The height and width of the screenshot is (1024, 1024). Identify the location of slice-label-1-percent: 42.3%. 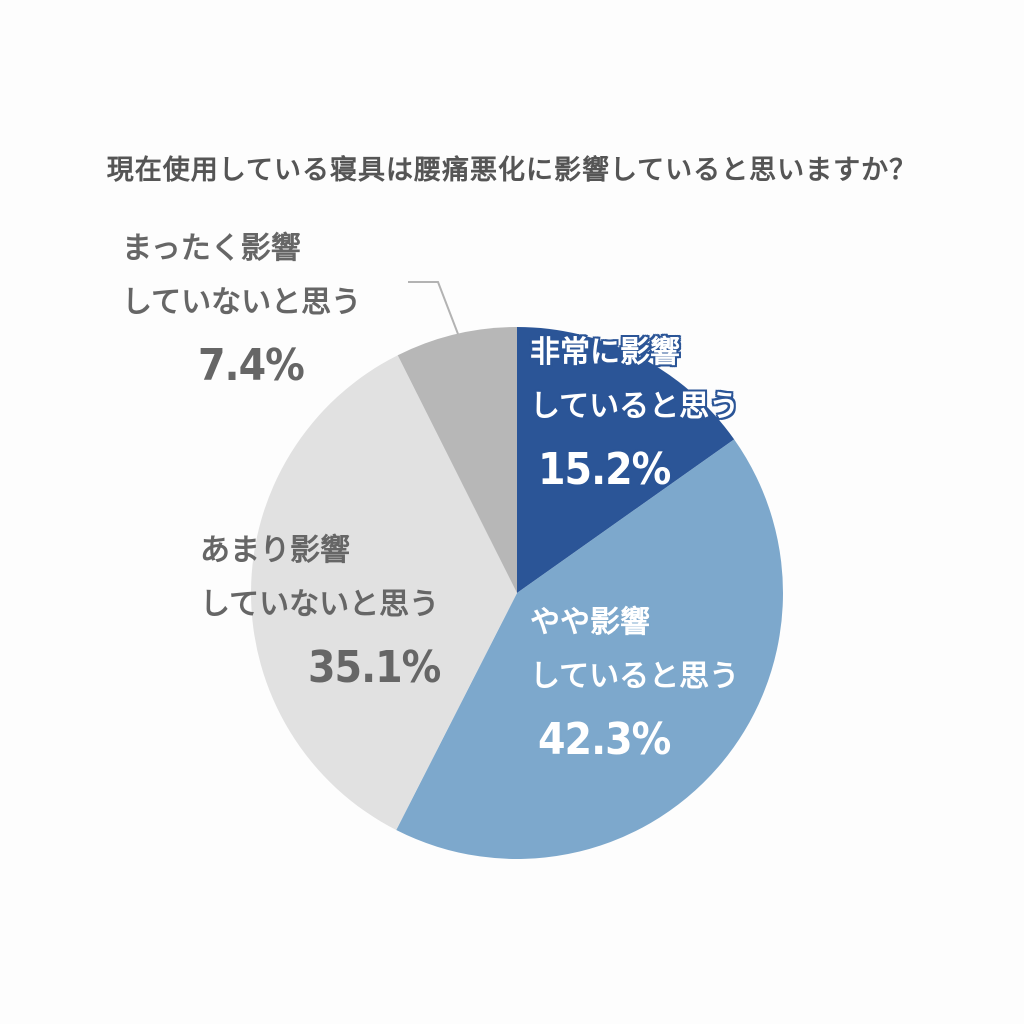
(604, 739).